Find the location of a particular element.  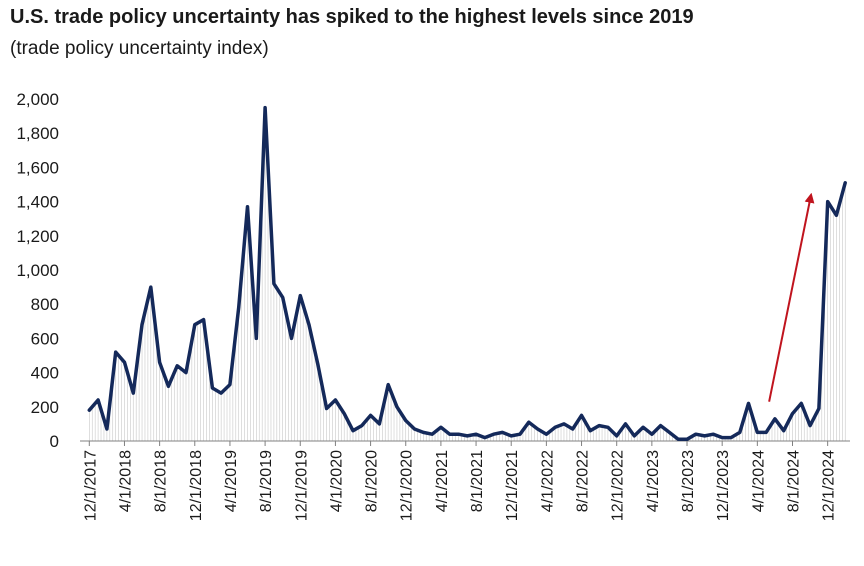

y-tick-label: 2,000 is located at coordinates (37, 99).